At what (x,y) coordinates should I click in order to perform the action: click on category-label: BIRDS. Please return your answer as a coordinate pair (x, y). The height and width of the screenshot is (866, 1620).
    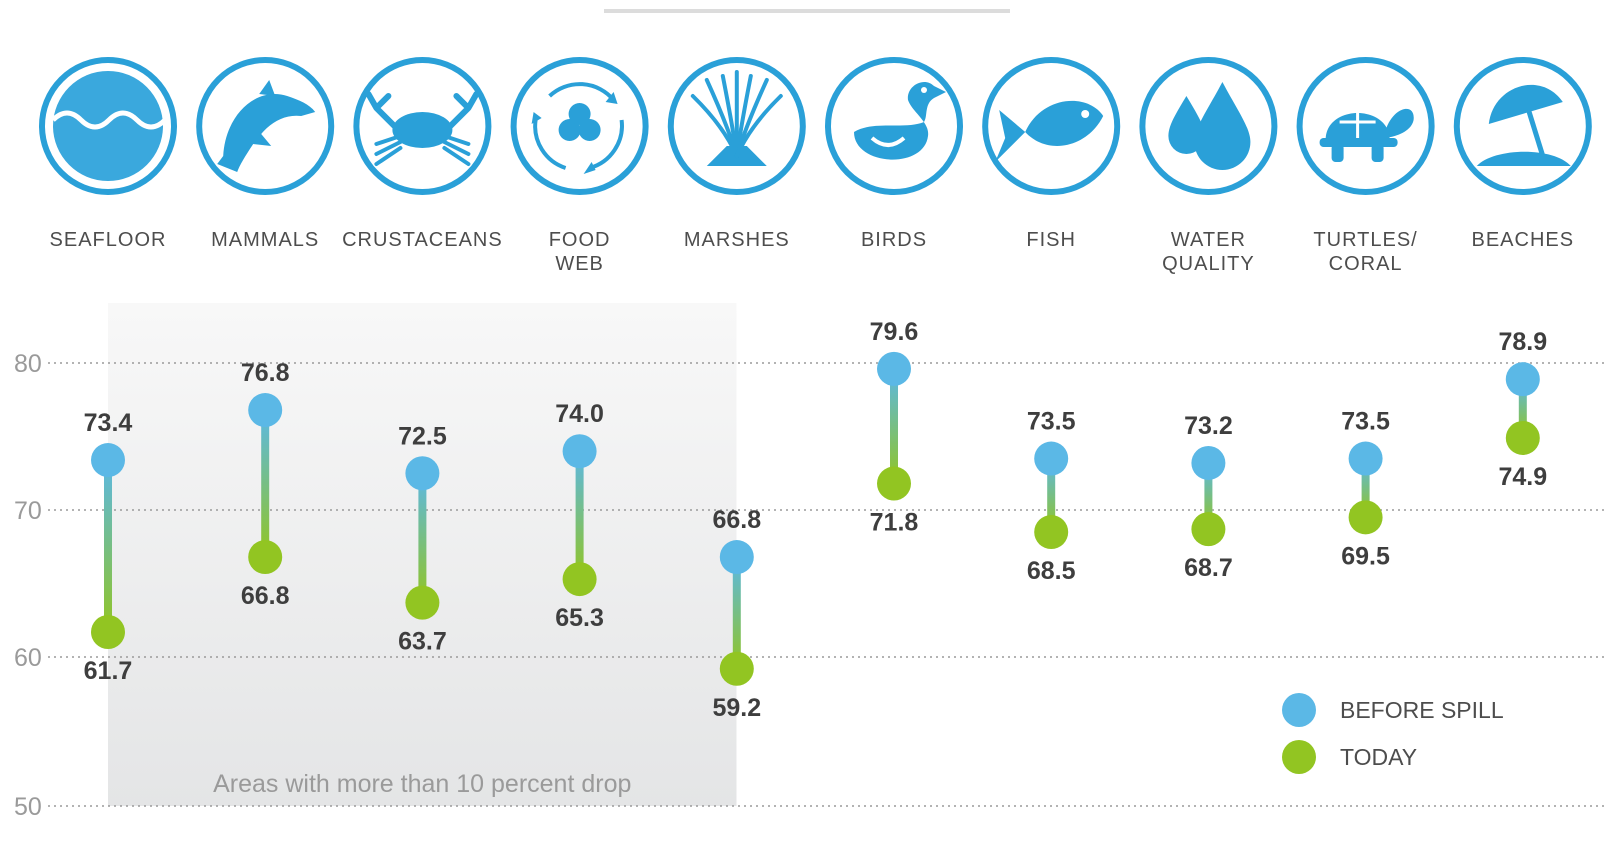
    Looking at the image, I should click on (894, 240).